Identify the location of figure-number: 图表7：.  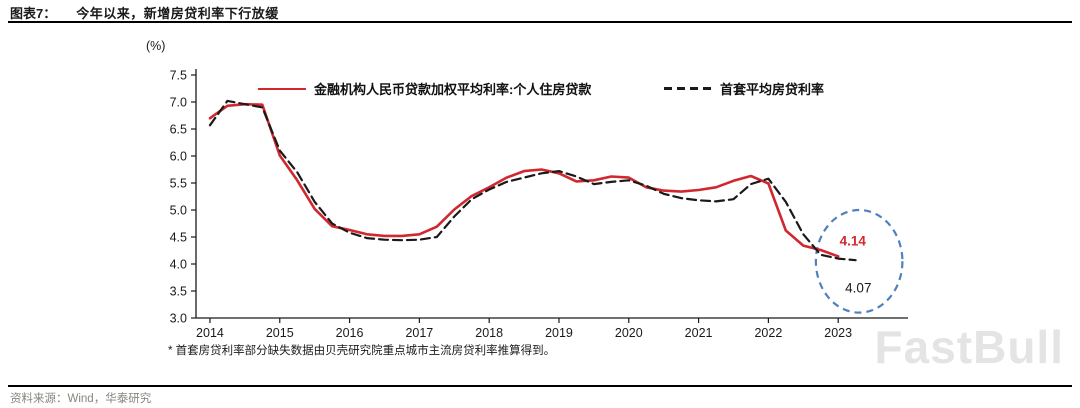
(33, 13).